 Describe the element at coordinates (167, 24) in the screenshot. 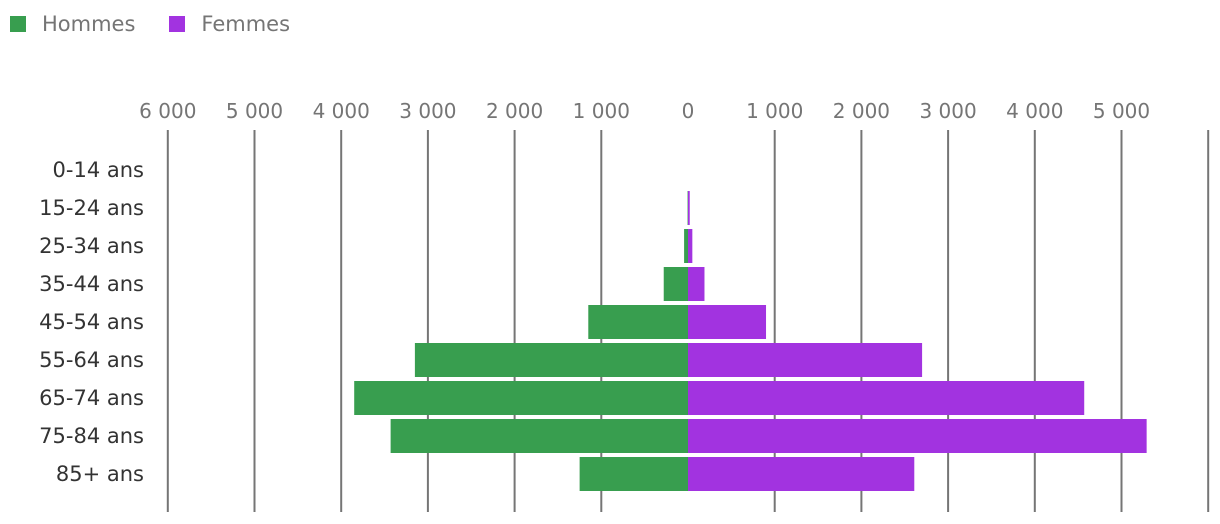

I see `chart-legend: Hommes Femmes` at that location.